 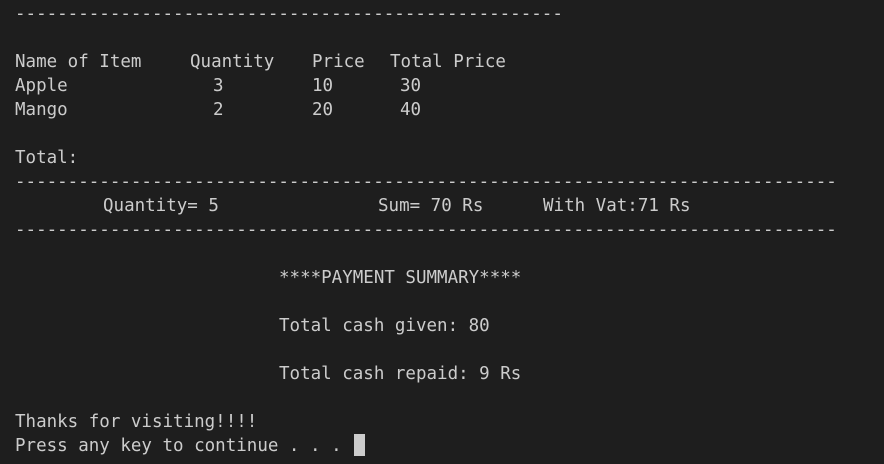 I want to click on row-price: 20, so click(x=323, y=110).